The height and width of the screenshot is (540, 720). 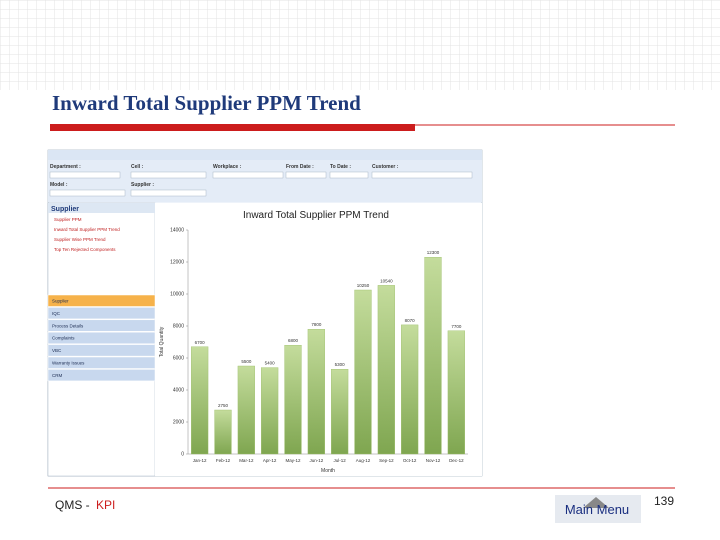 I want to click on footer-text: QMS -, so click(x=72, y=505).